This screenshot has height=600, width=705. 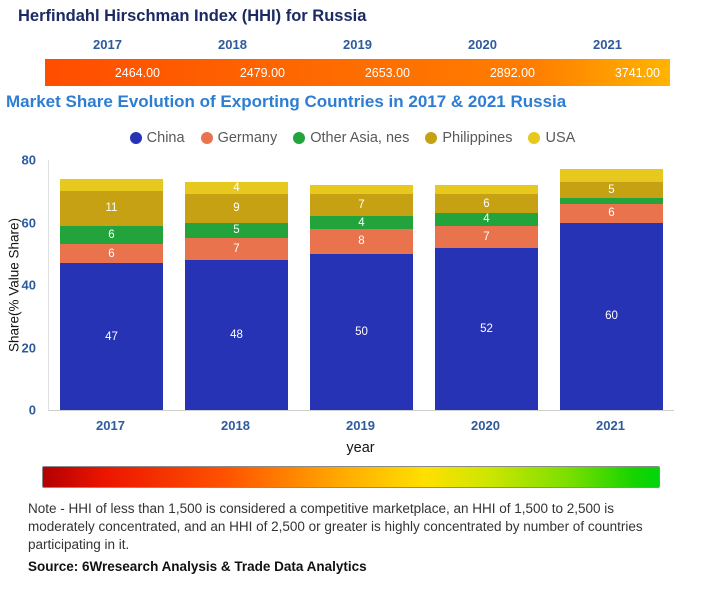 I want to click on bar-segment-2021-usa, so click(x=611, y=175).